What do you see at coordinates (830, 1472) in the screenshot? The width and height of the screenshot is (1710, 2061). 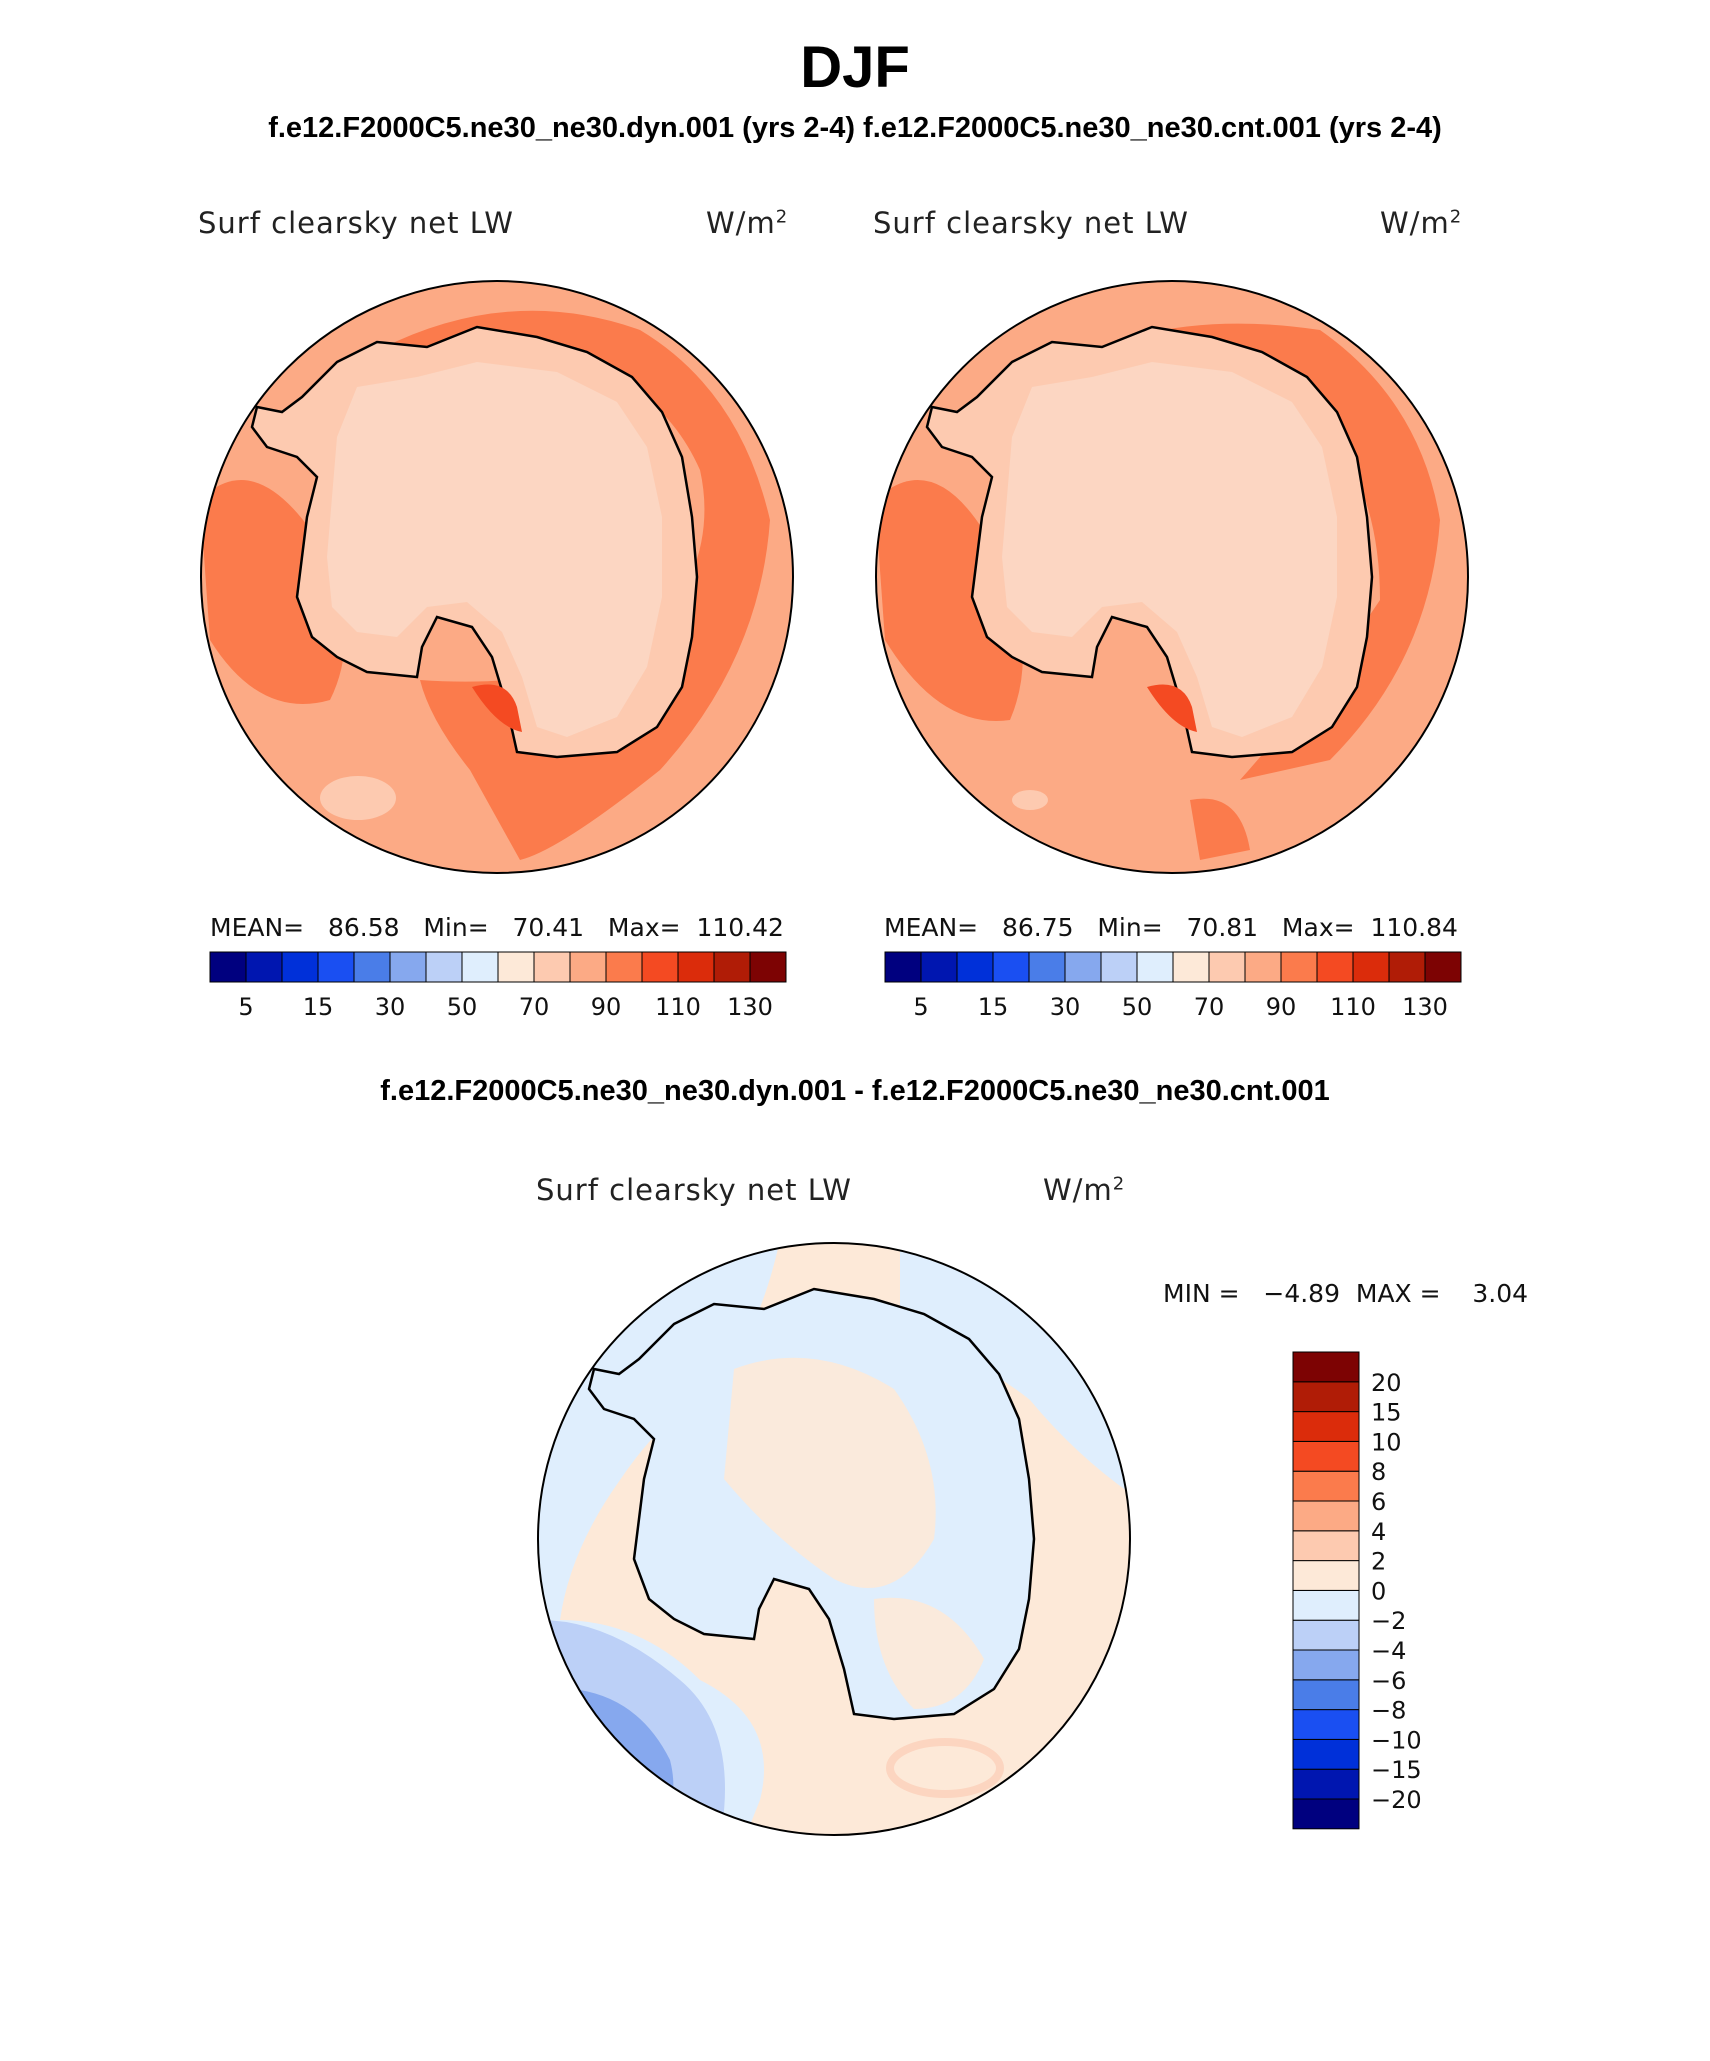 I see `diff-antarctica-positive-interior` at bounding box center [830, 1472].